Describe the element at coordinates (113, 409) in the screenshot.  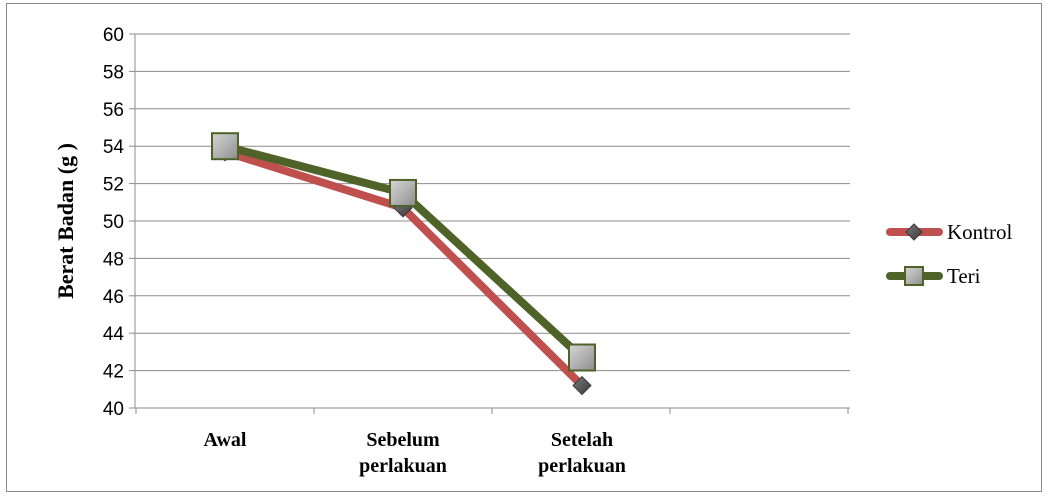
I see `y-tick-label-40: 40` at that location.